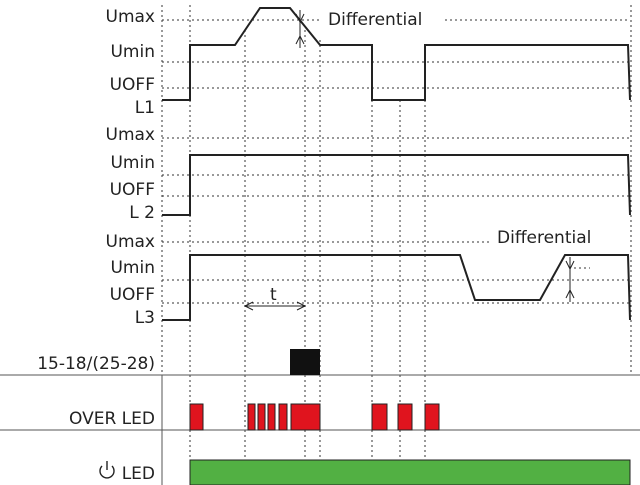 The image size is (640, 485). I want to click on signal-label: L1, so click(145, 108).